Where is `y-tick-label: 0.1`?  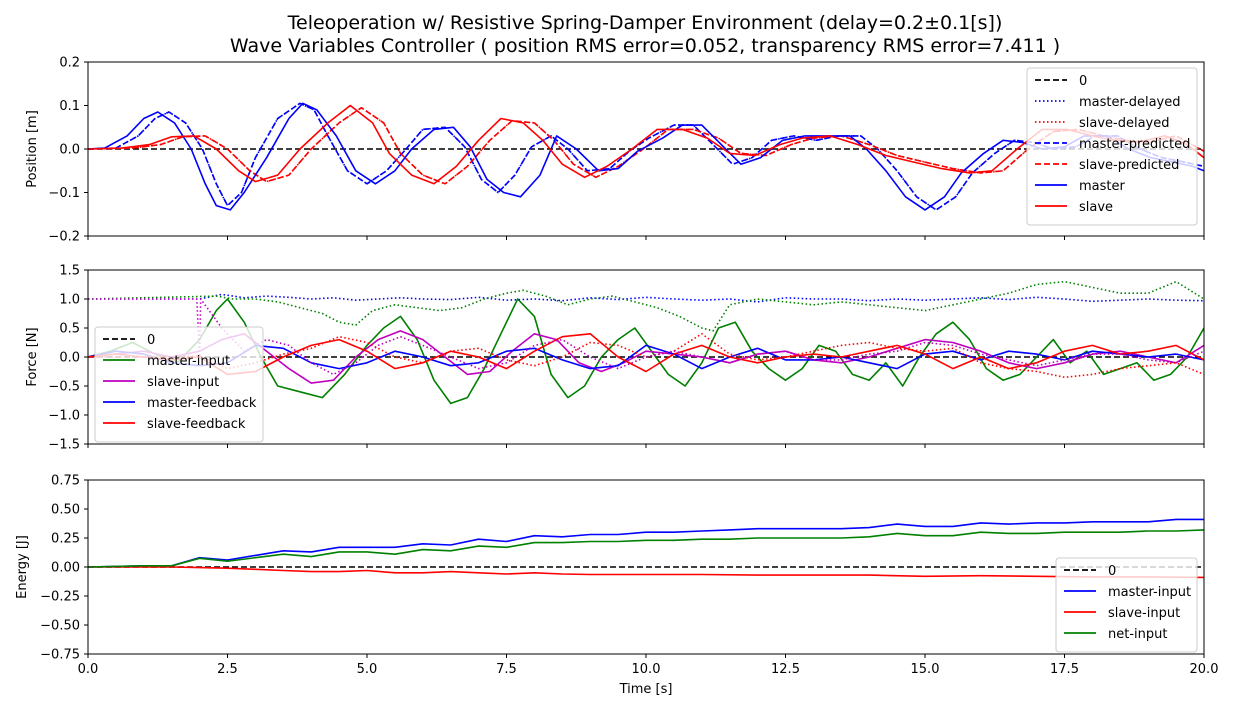
y-tick-label: 0.1 is located at coordinates (69, 106).